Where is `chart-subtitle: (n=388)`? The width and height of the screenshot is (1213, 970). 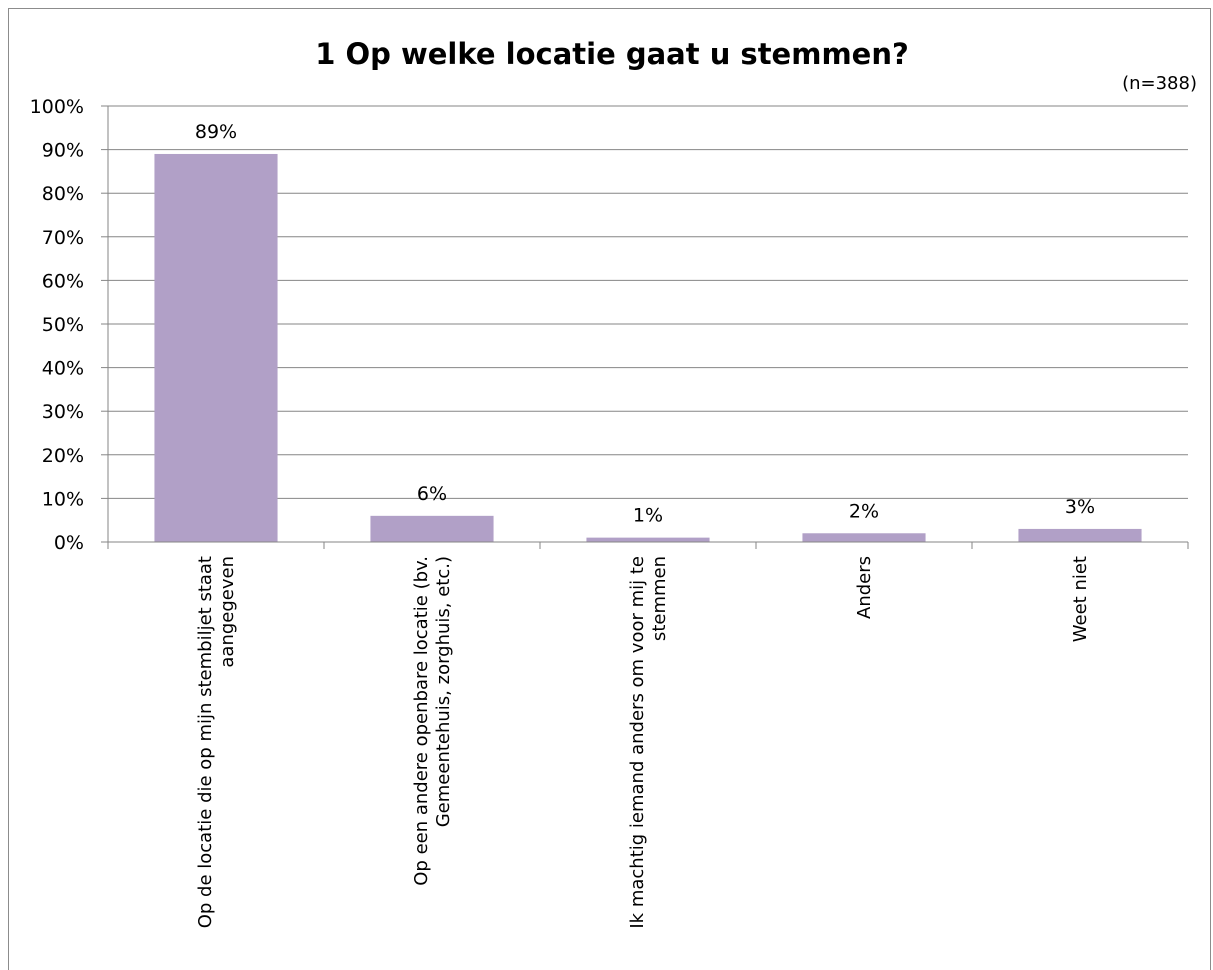
chart-subtitle: (n=388) is located at coordinates (1159, 83).